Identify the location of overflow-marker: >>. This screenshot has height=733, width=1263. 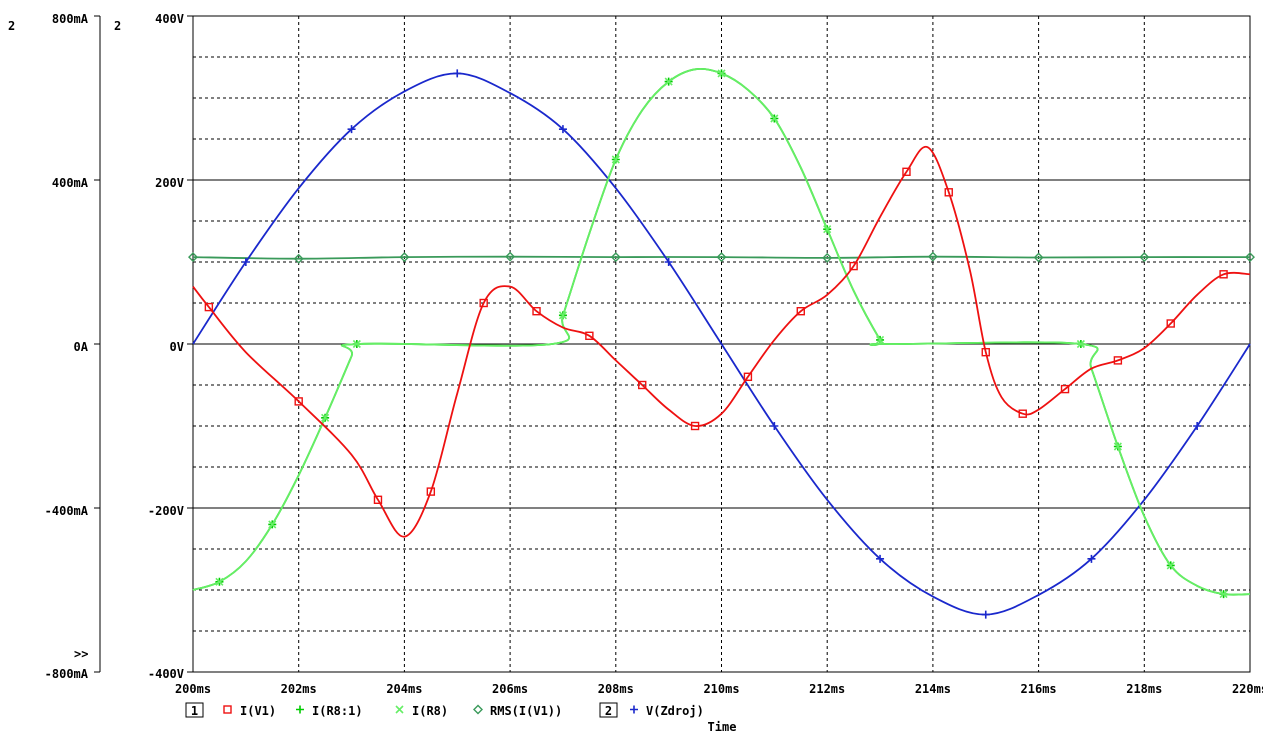
(81, 654).